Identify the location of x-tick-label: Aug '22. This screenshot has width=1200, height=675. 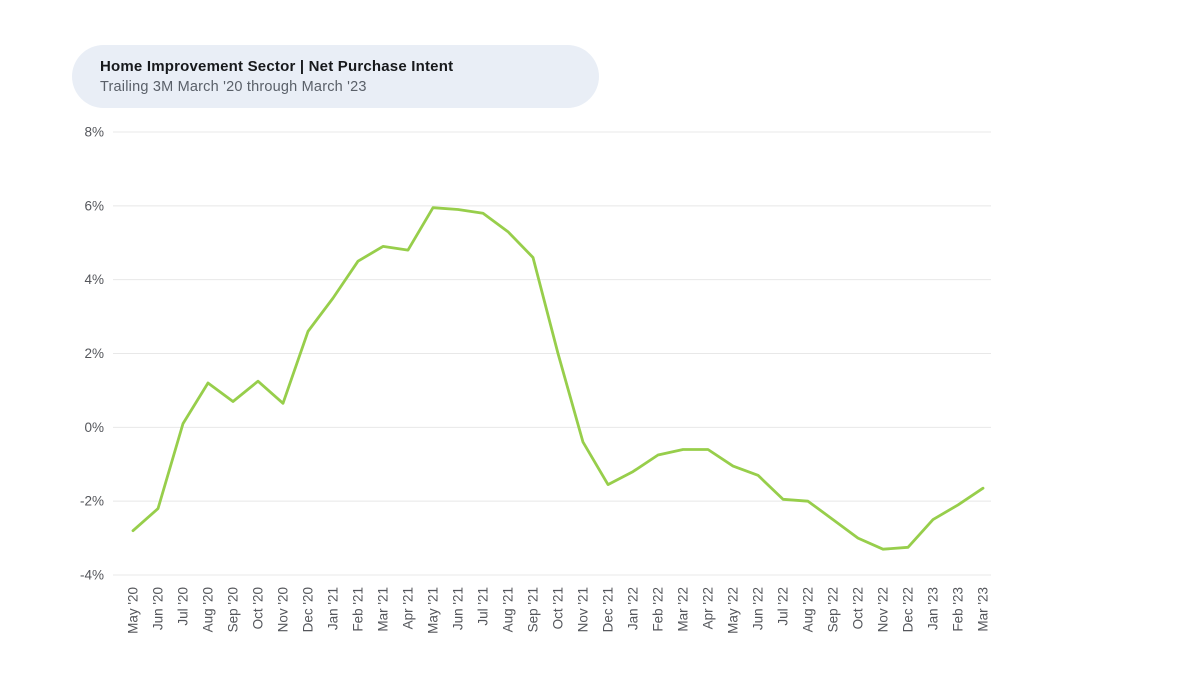
(808, 609).